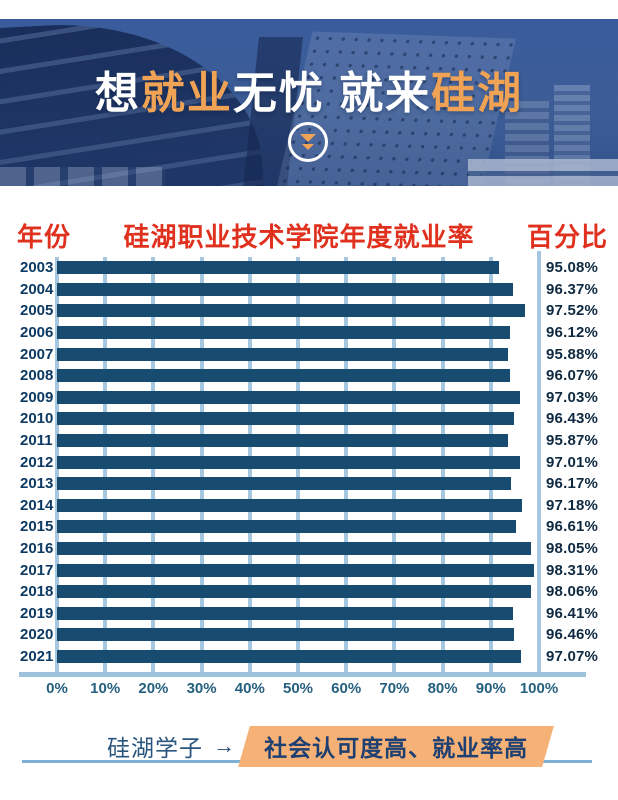  Describe the element at coordinates (385, 93) in the screenshot. I see `headline-segment: 就来` at that location.